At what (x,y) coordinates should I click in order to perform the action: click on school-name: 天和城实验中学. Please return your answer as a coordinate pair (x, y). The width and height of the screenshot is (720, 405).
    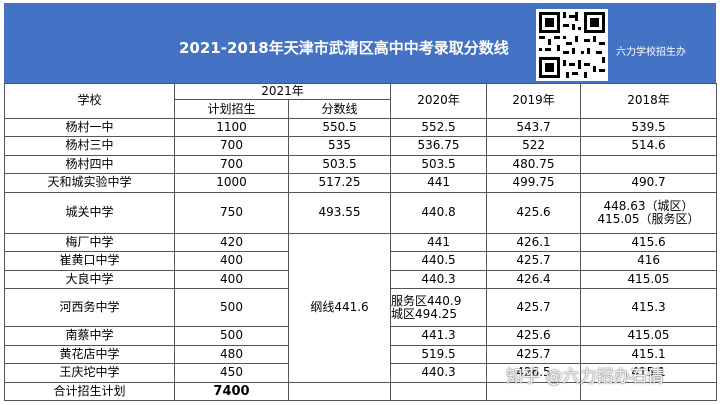
    Looking at the image, I should click on (89, 183).